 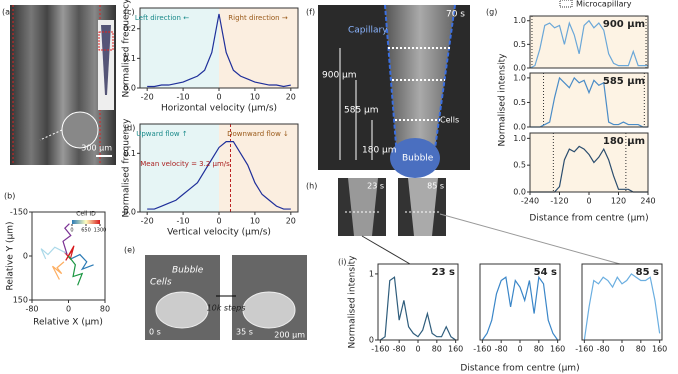 What do you see at coordinates (219, 109) in the screenshot?
I see `x-axis-label: Horizontal velocity (µm/s)` at bounding box center [219, 109].